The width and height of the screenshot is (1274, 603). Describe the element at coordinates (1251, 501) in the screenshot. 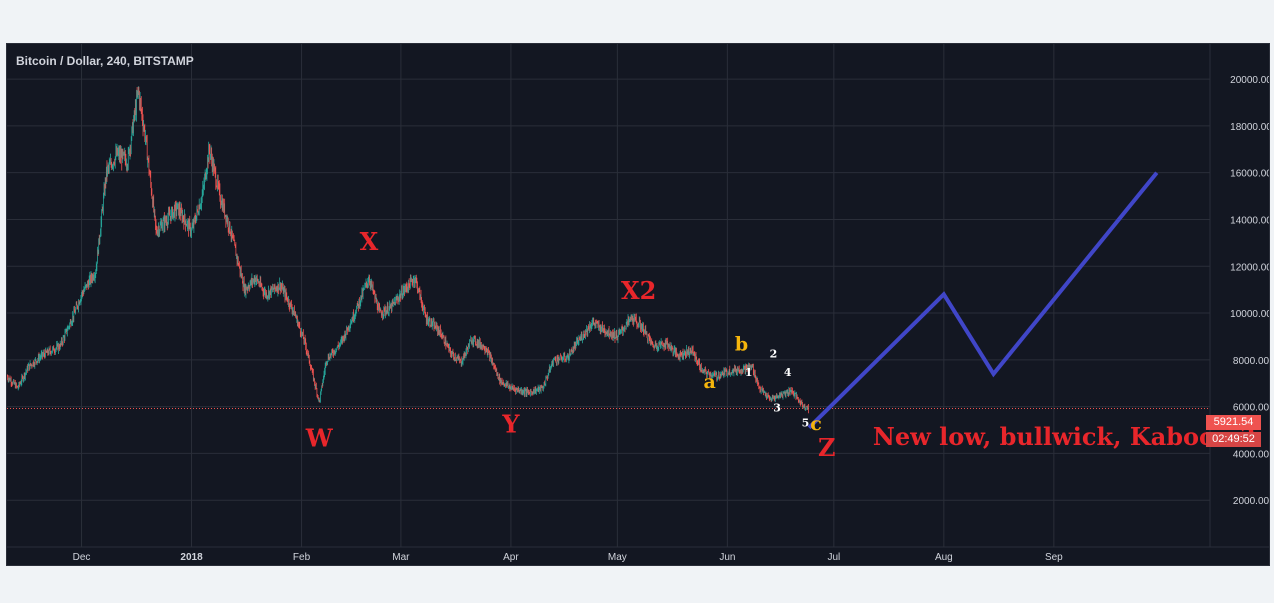

I see `price-tick-label: 2000.00` at that location.